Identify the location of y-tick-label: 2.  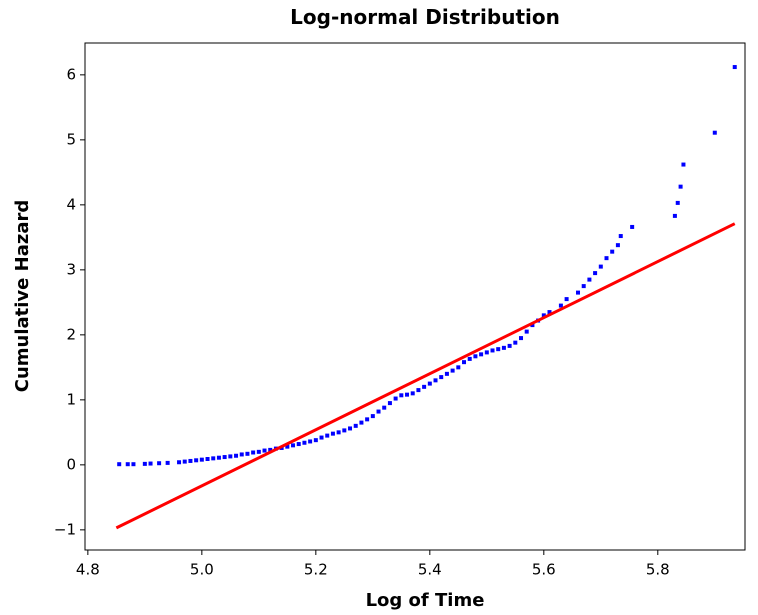
(71, 334).